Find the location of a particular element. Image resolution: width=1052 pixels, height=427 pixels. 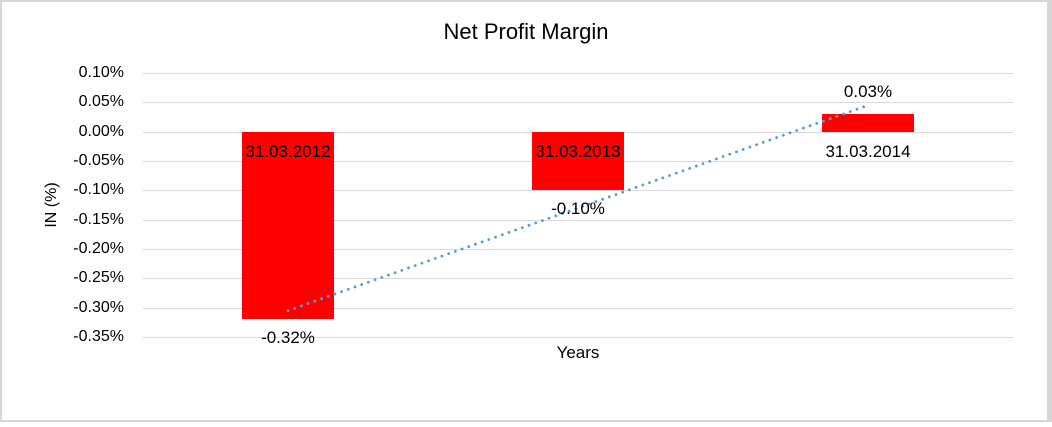

bar-value-label: -0.10% is located at coordinates (578, 209).